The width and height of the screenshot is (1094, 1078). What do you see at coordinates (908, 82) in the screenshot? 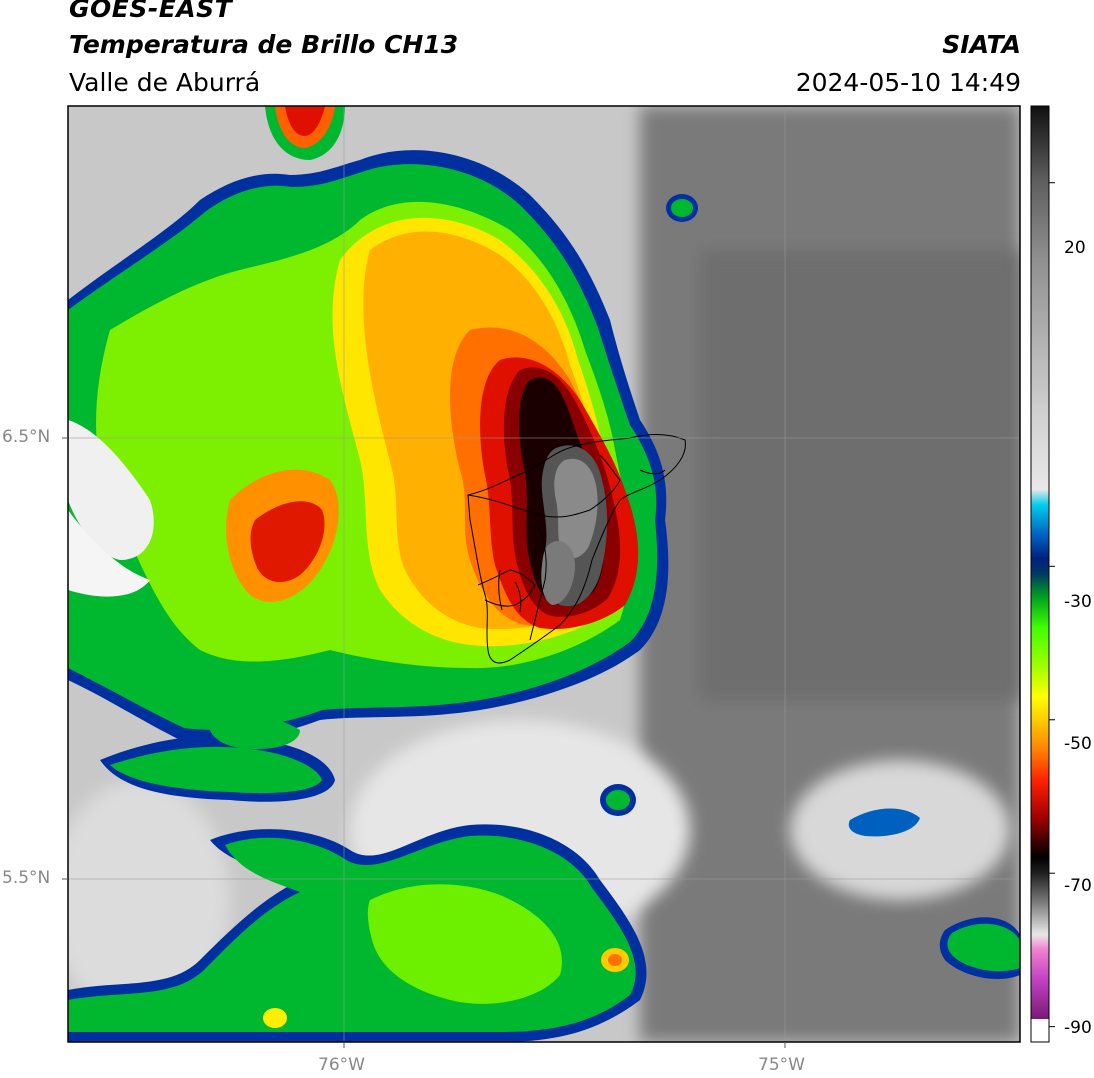
I see `datetime-label: 2024-05-10 14:49` at bounding box center [908, 82].